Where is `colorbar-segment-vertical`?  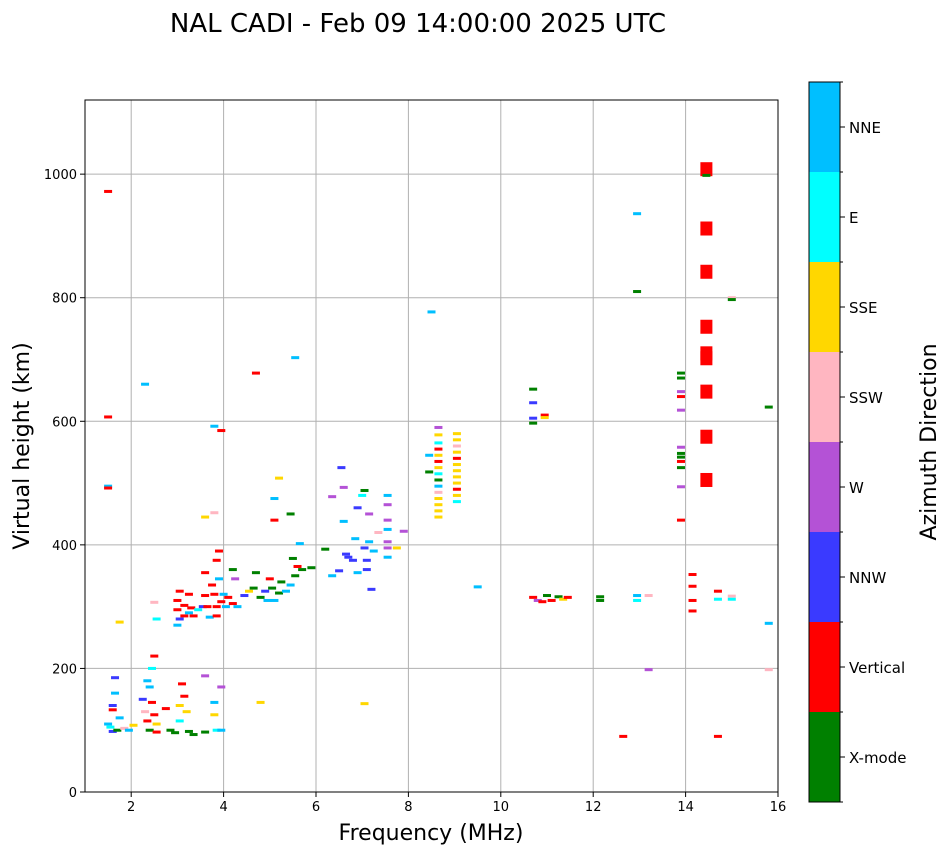 colorbar-segment-vertical is located at coordinates (824, 667).